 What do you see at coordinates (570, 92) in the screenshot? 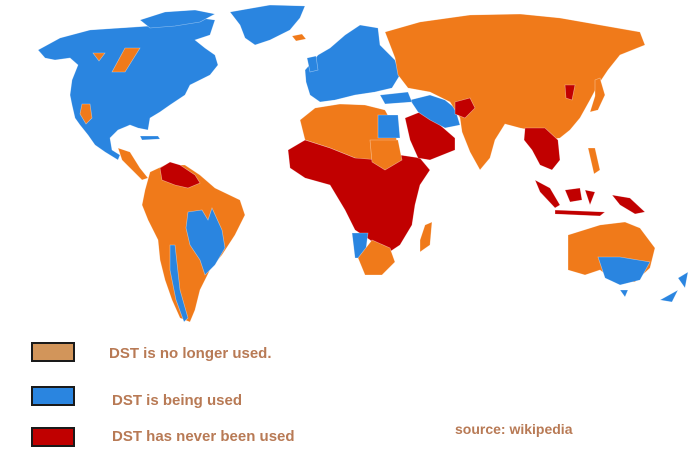
I see `region-korea` at bounding box center [570, 92].